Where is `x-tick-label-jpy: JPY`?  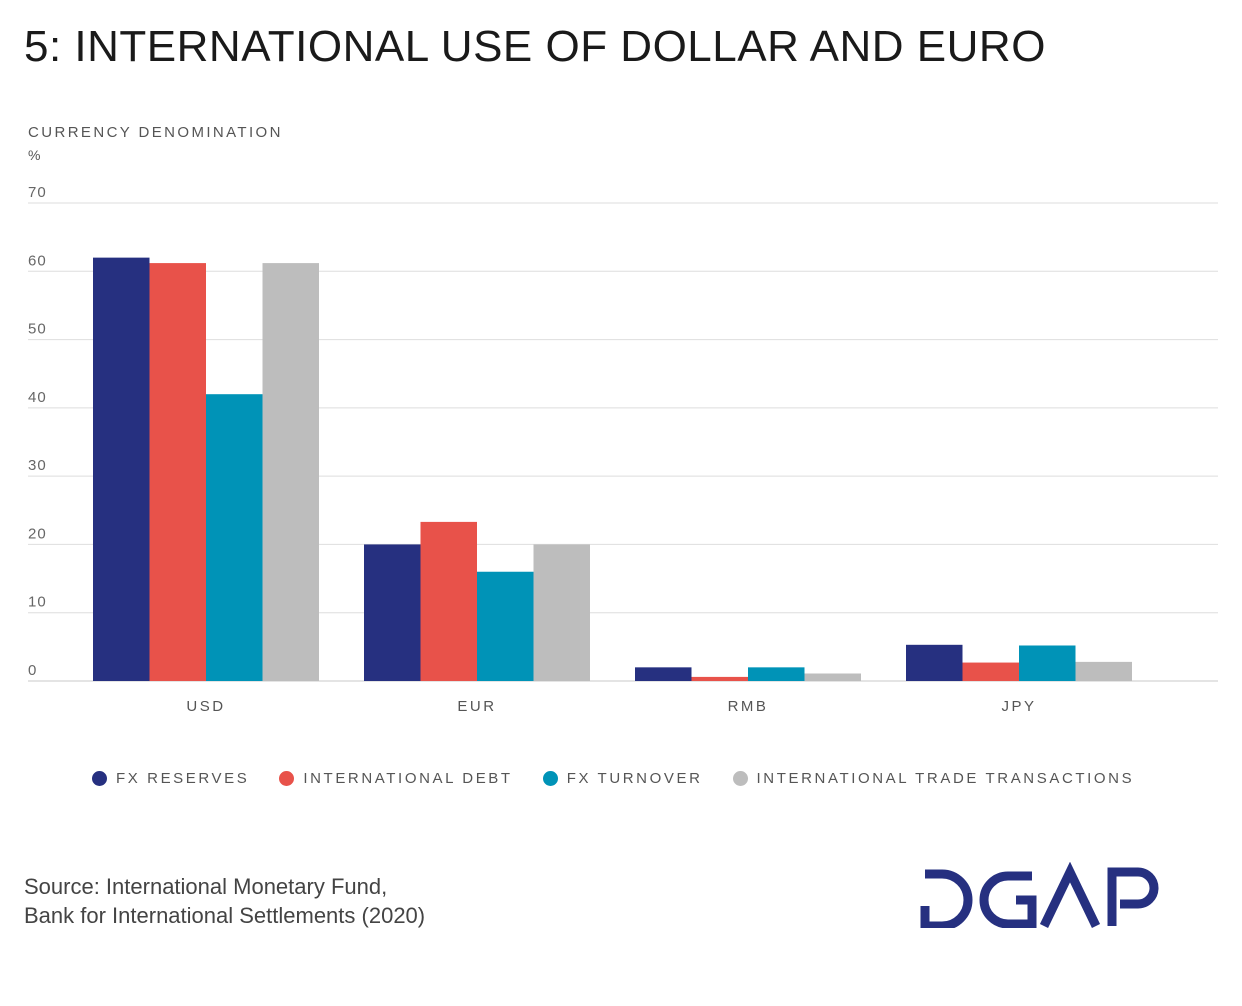
x-tick-label-jpy: JPY is located at coordinates (1018, 706).